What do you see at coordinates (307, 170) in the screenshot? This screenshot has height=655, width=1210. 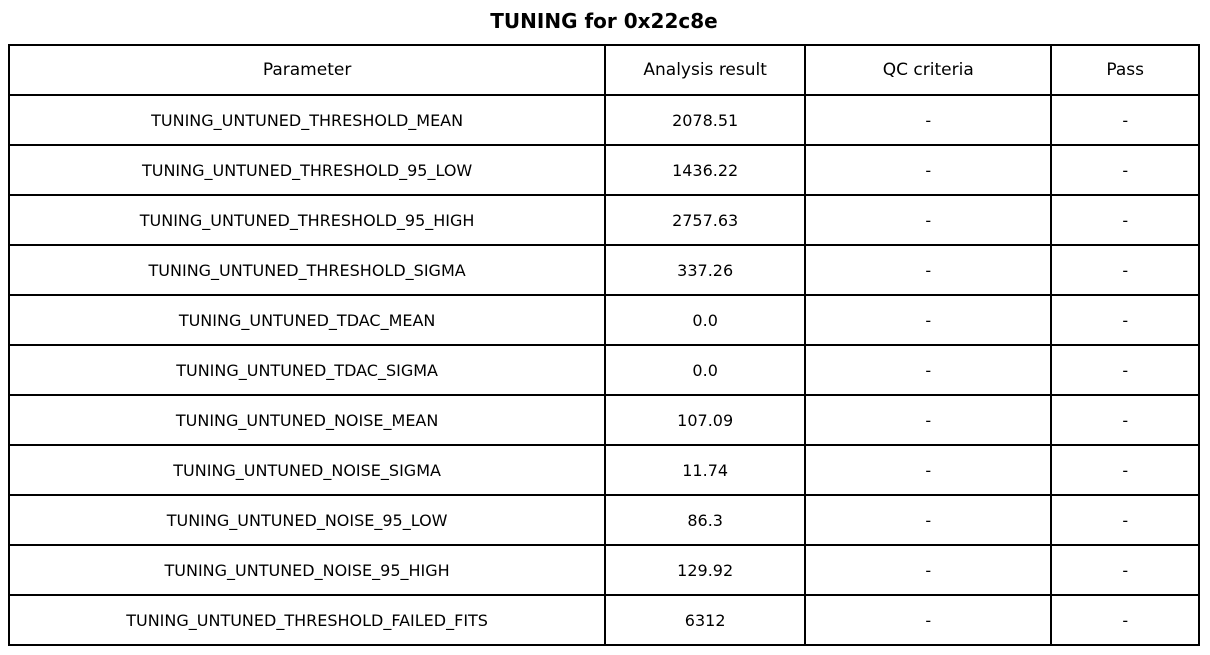 I see `parameter-cell: TUNING_UNTUNED_THRESHOLD_95_LOW` at bounding box center [307, 170].